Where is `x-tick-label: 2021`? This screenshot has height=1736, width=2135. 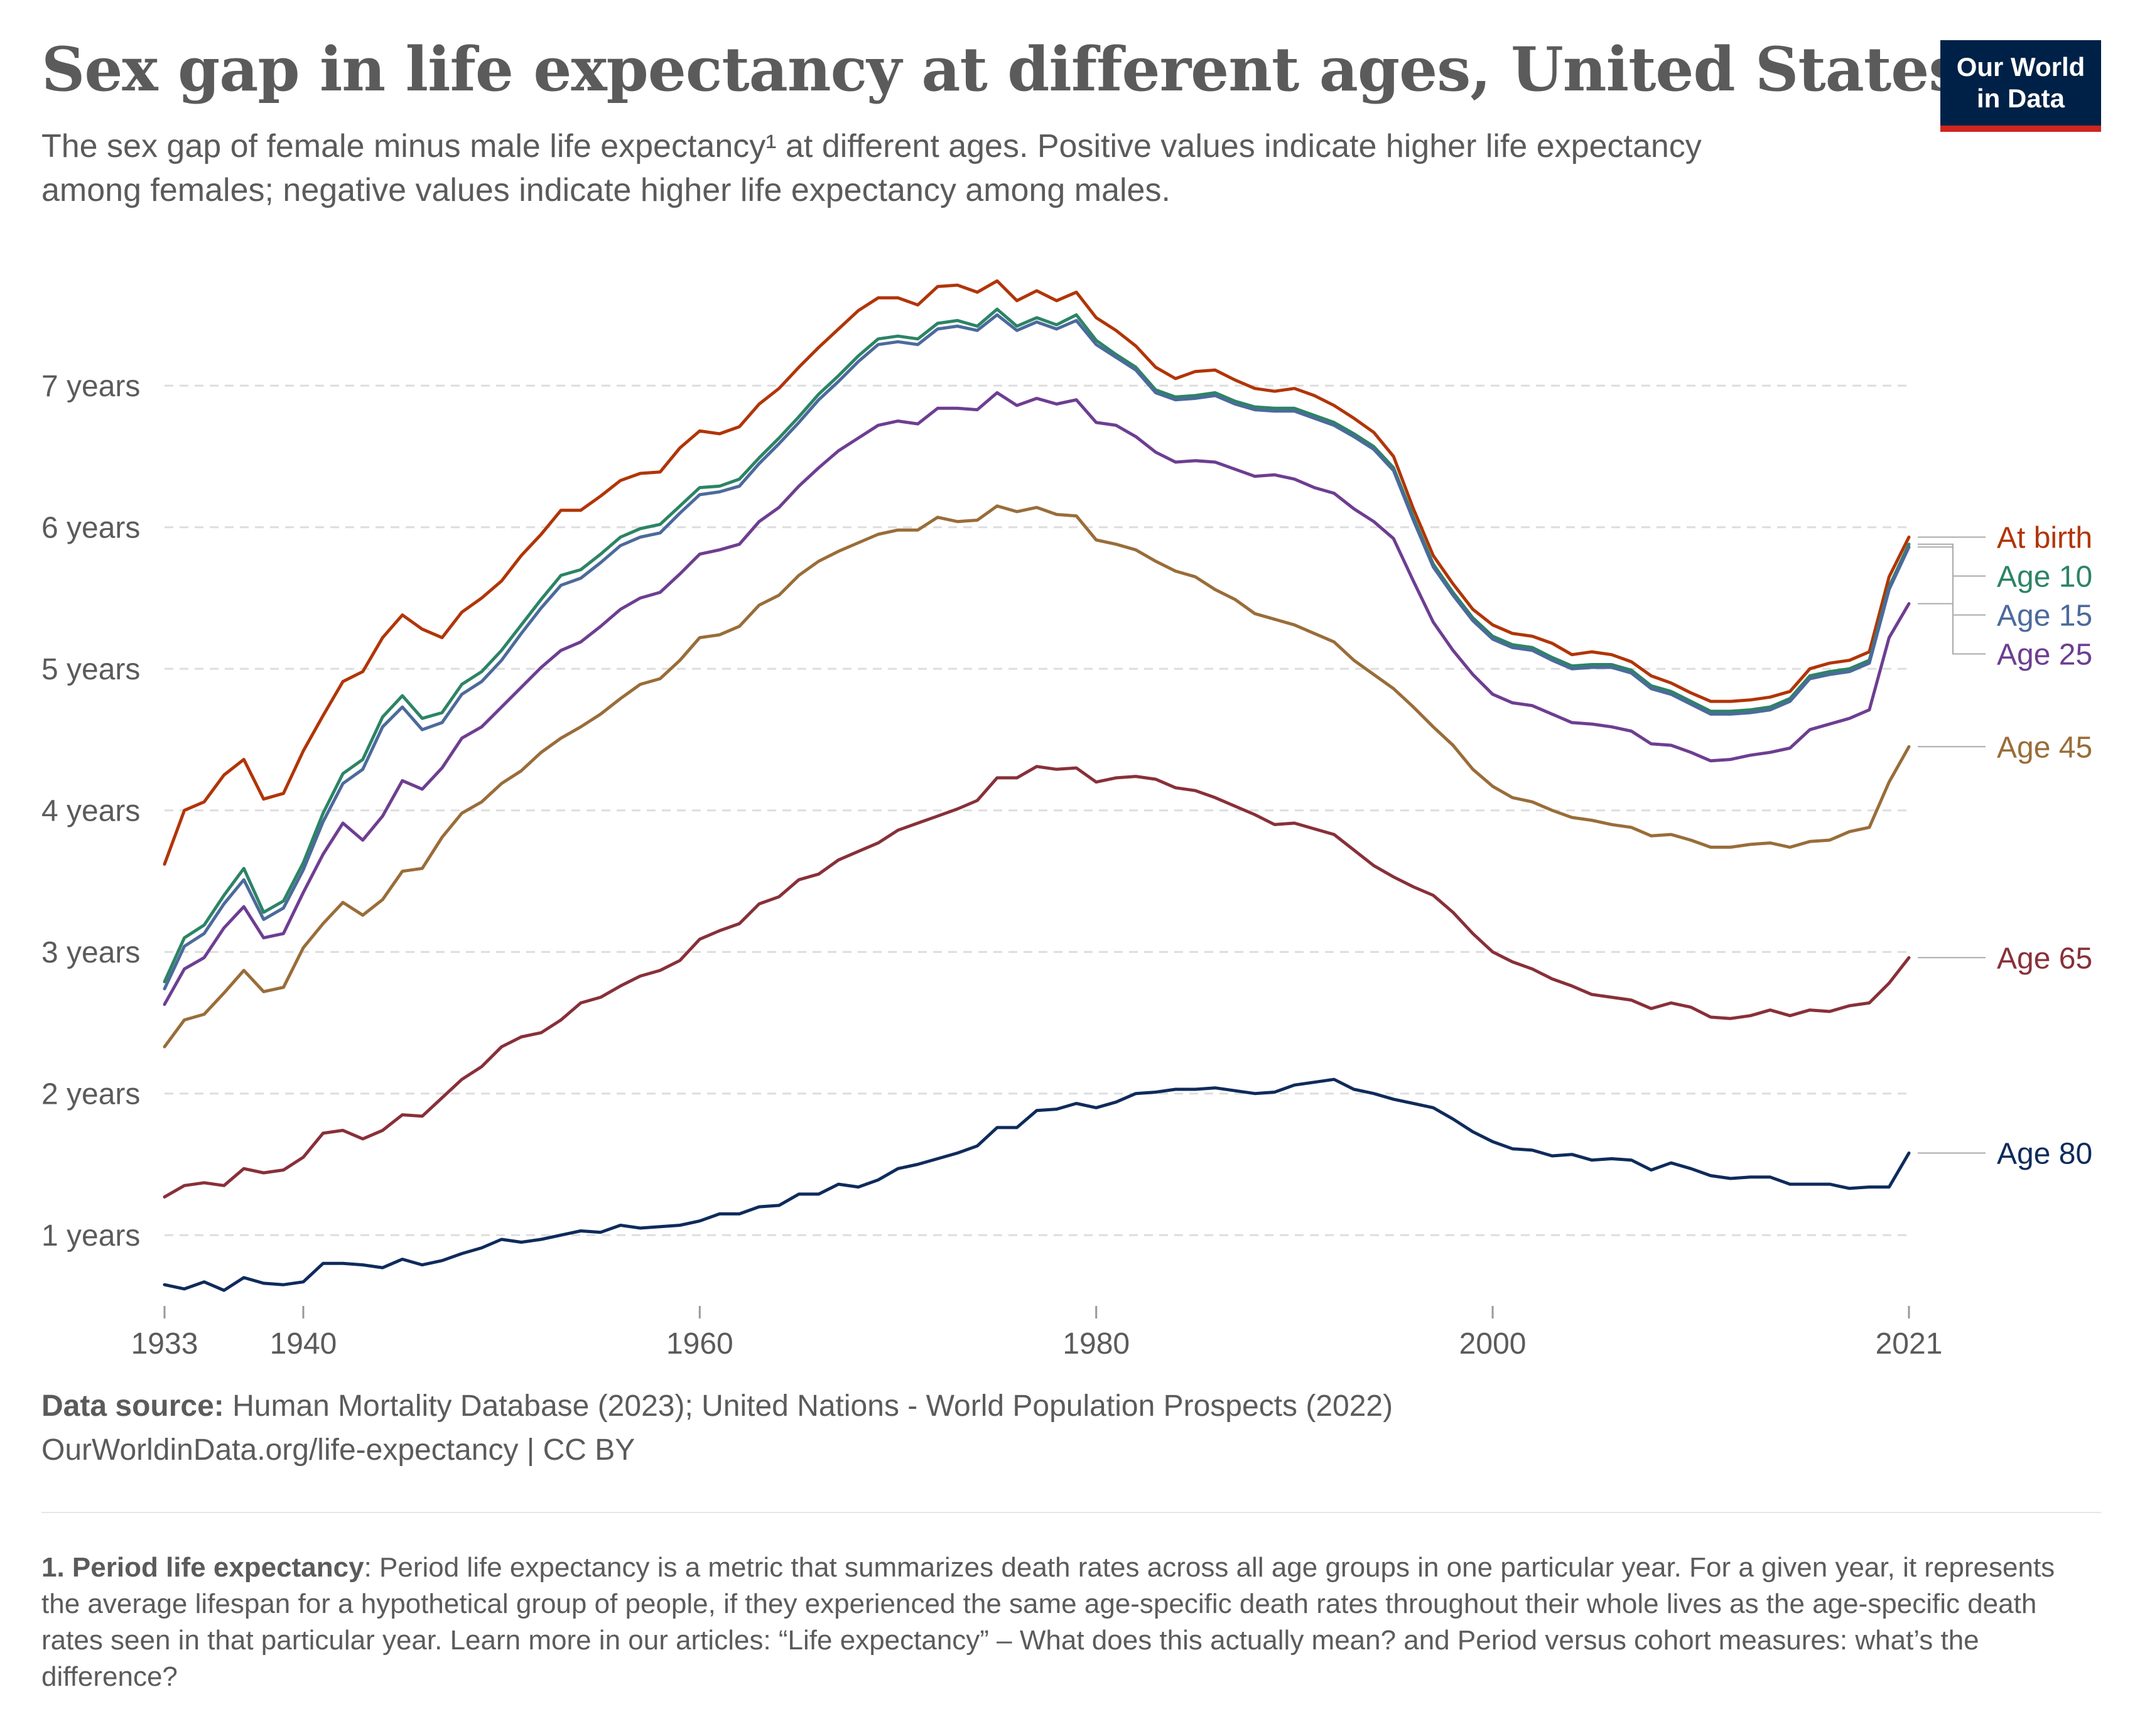 x-tick-label: 2021 is located at coordinates (1909, 1344).